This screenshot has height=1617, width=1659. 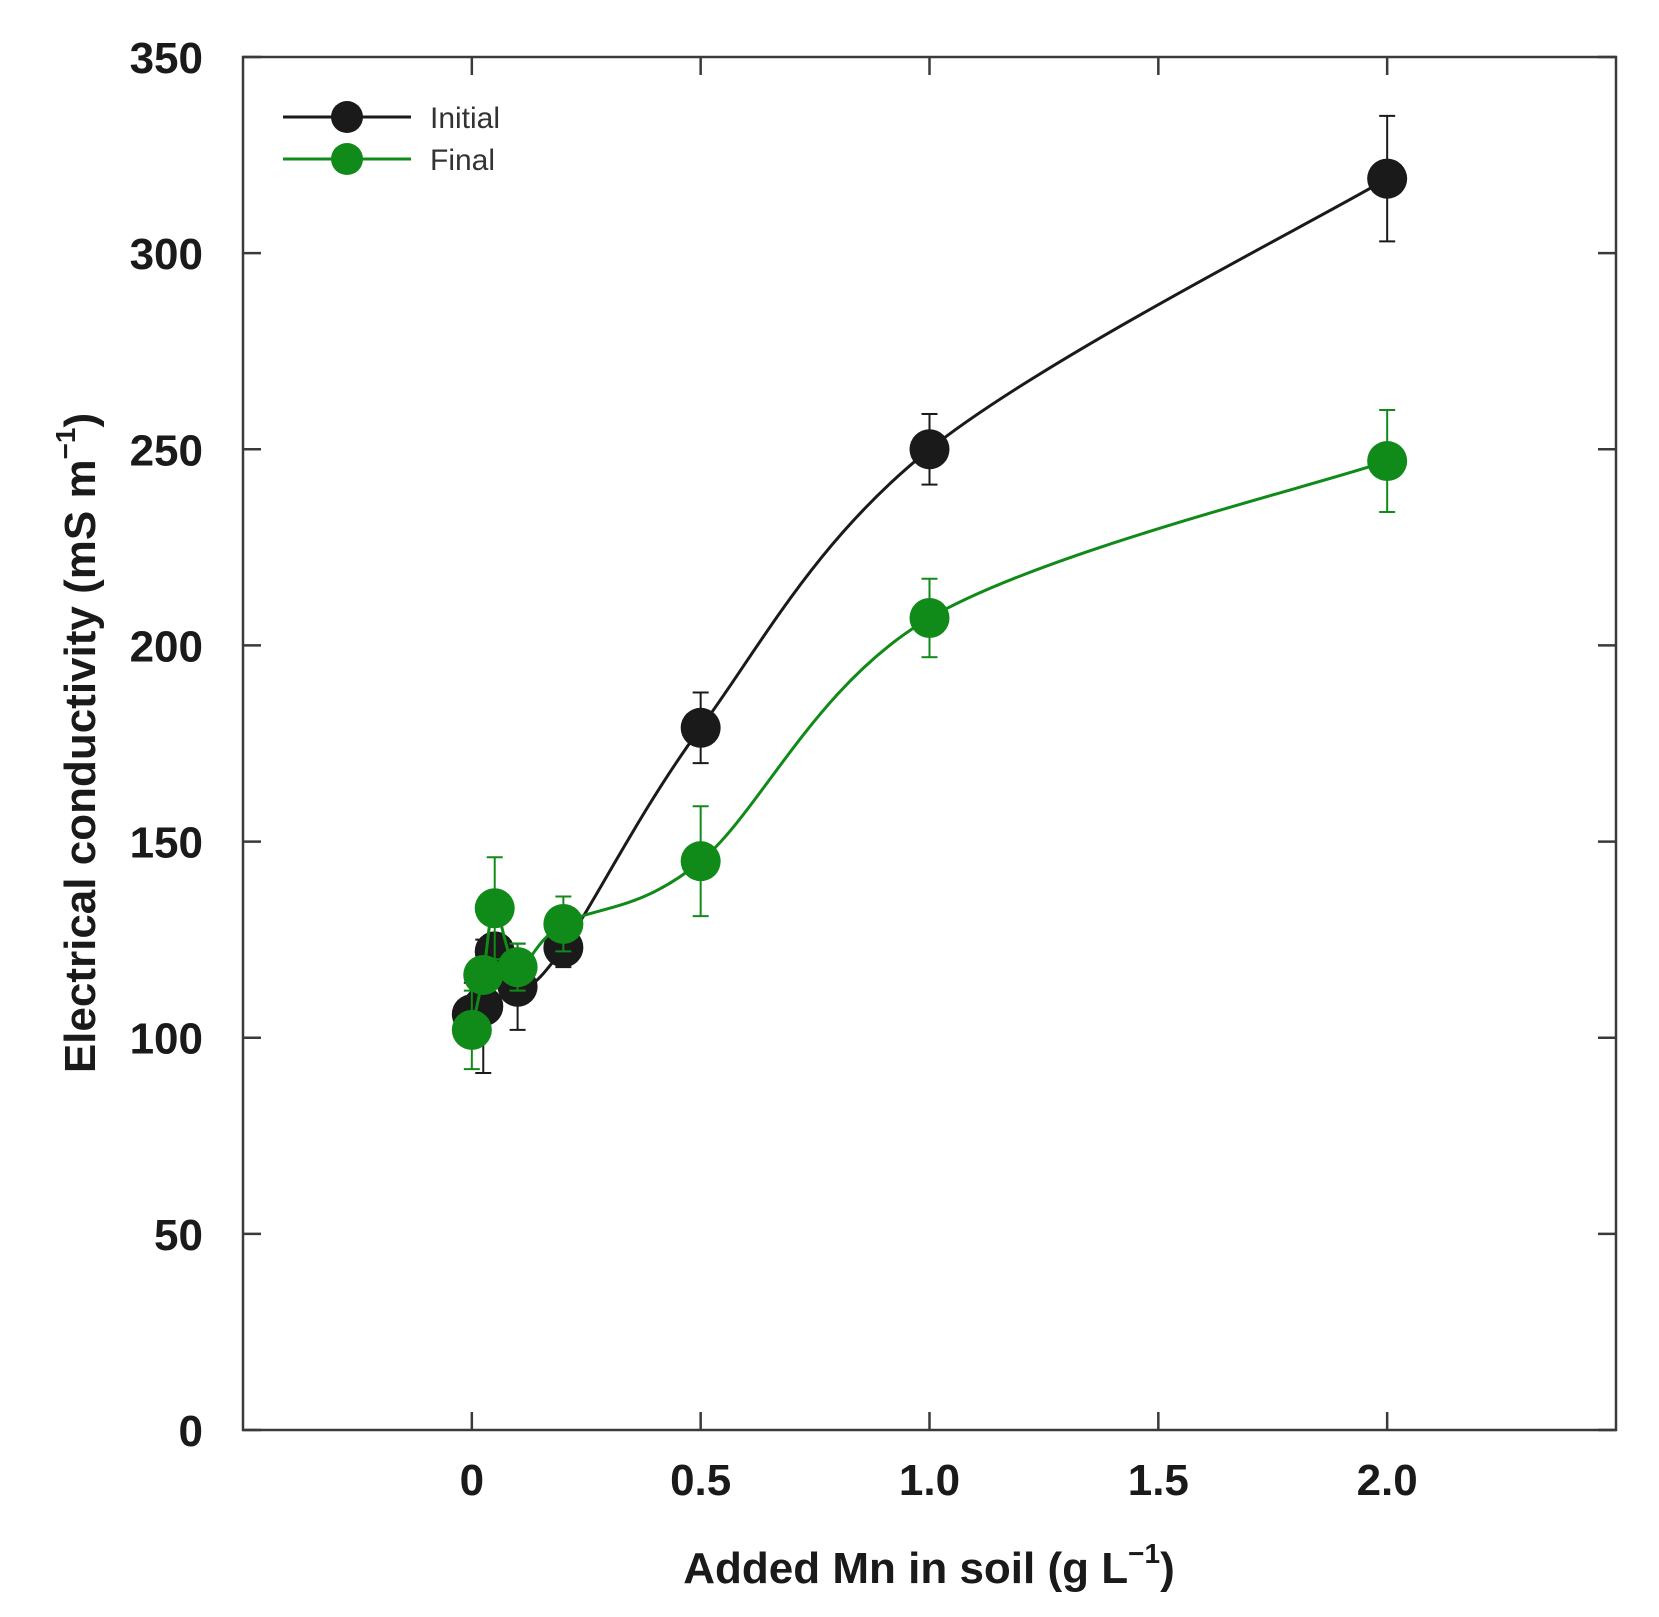 I want to click on y-axis-title-text: Electrical conductivity (mS m, so click(x=80, y=766).